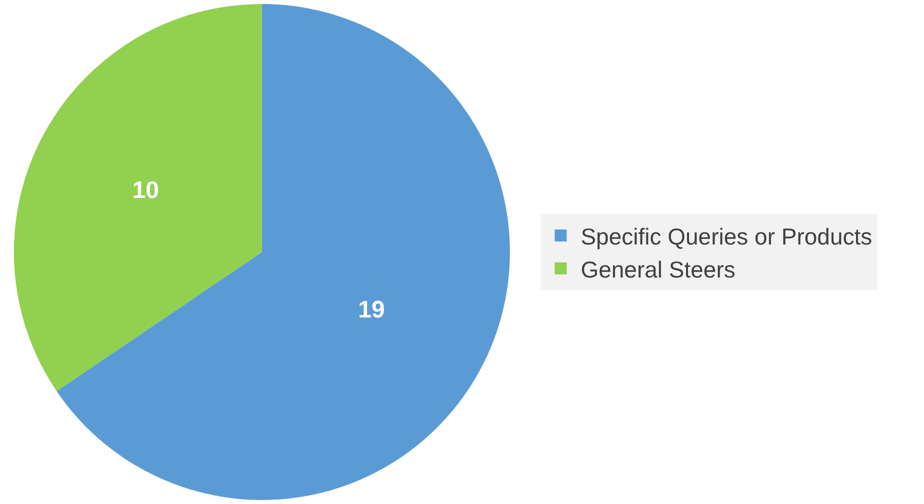  What do you see at coordinates (145, 190) in the screenshot?
I see `data-label: 10` at bounding box center [145, 190].